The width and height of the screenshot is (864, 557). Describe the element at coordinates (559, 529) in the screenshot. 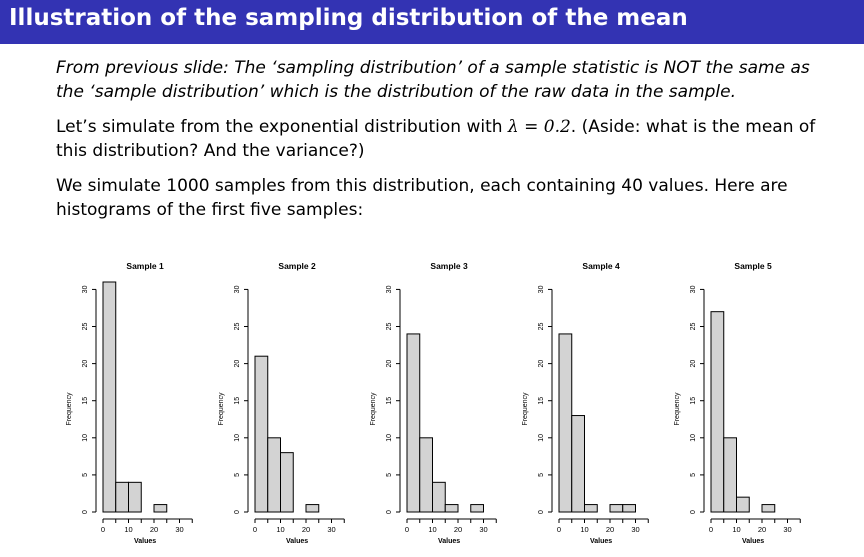

I see `chart-4-x-tick-label: 0` at that location.